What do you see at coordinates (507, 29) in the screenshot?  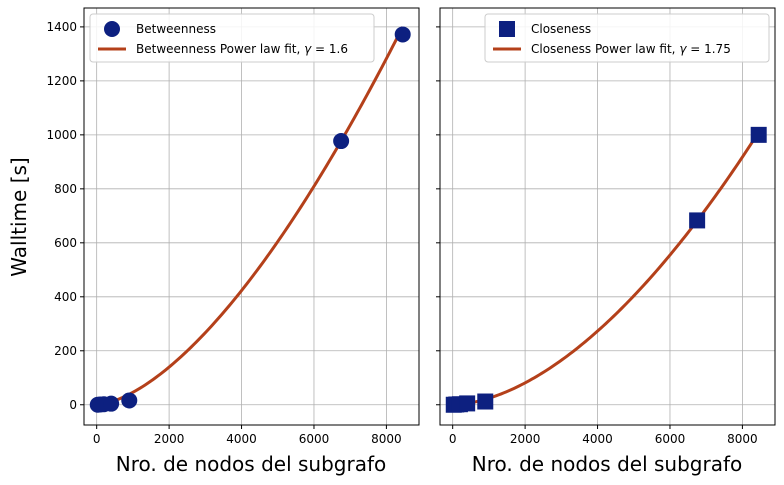 I see `legend-marker-square` at bounding box center [507, 29].